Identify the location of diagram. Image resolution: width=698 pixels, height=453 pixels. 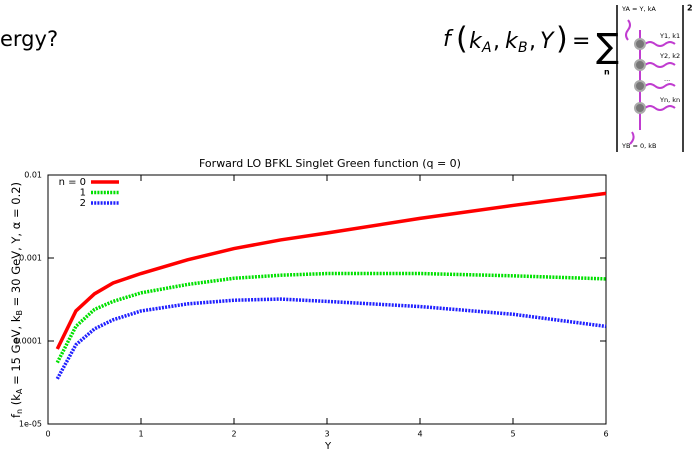
(650, 78).